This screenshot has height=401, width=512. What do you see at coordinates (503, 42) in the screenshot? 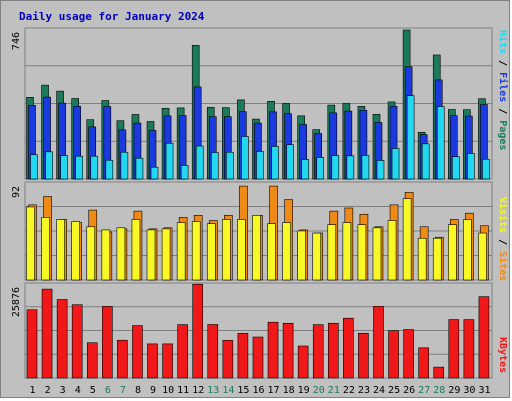
I see `legend-hits: Hits` at bounding box center [503, 42].